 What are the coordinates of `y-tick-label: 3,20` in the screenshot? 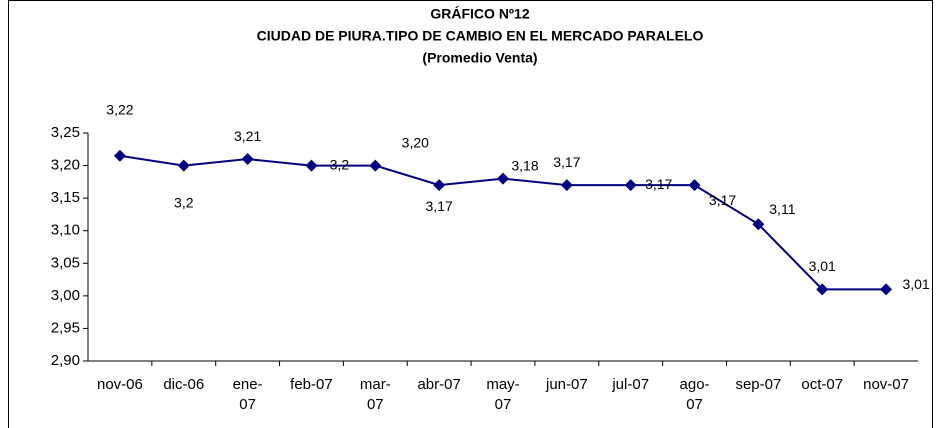 It's located at (65, 165).